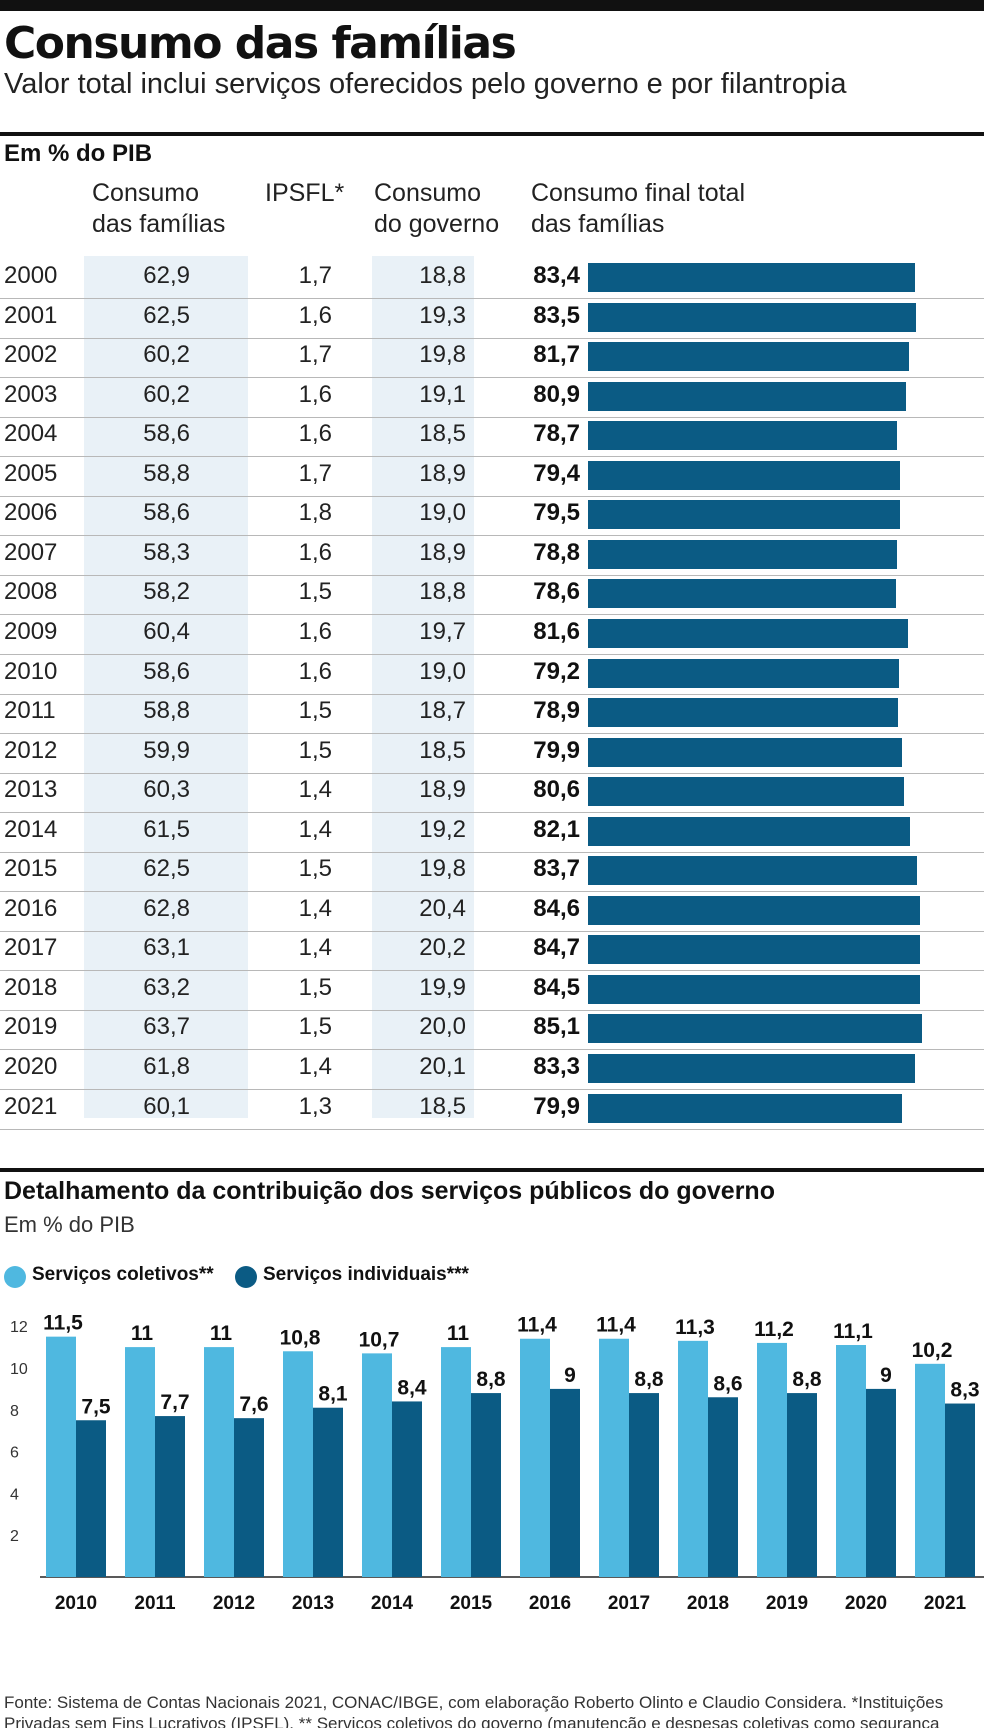 This screenshot has height=1728, width=984. What do you see at coordinates (442, 631) in the screenshot?
I see `consumo-governo-cell: 19,7` at bounding box center [442, 631].